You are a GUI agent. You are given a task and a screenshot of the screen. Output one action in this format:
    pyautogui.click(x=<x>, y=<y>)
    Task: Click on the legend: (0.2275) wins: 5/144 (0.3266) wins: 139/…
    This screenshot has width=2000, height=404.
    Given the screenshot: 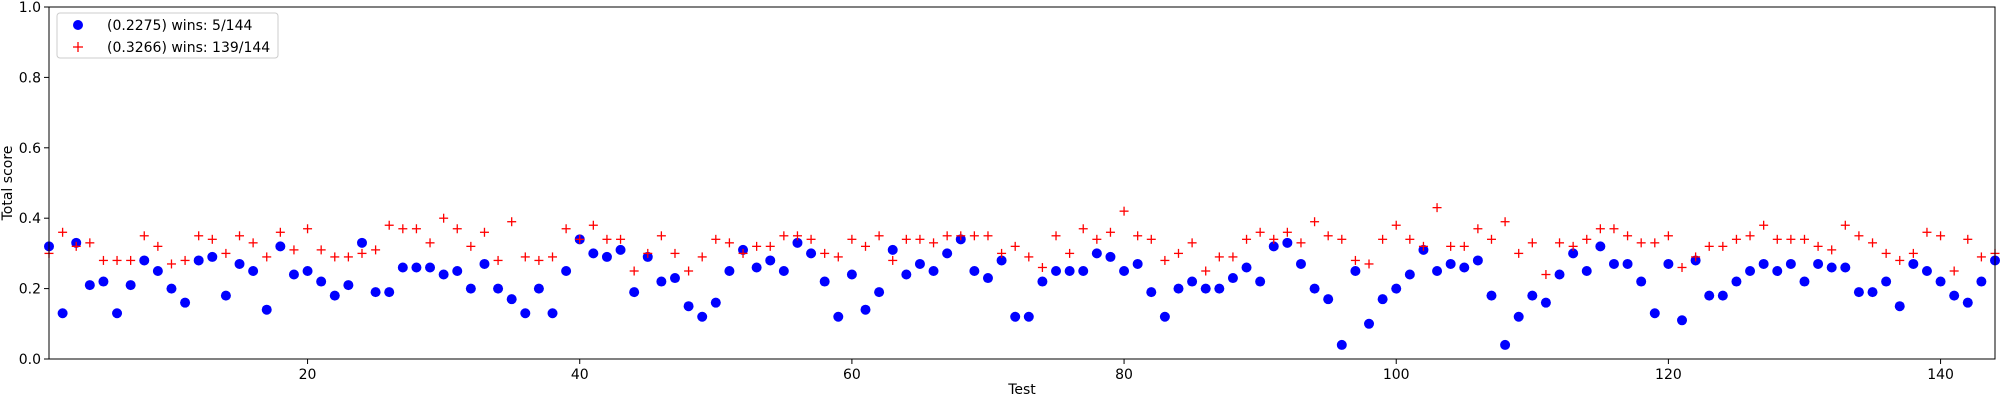 What is the action you would take?
    pyautogui.click(x=167, y=35)
    